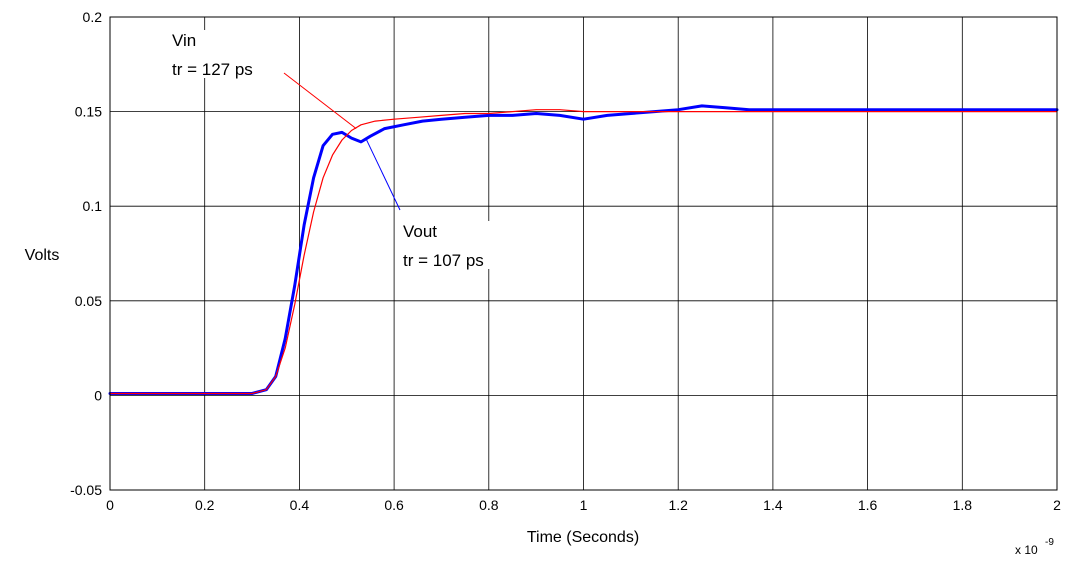  Describe the element at coordinates (443, 260) in the screenshot. I see `annotation-text-vout: tr = 107 ps` at that location.